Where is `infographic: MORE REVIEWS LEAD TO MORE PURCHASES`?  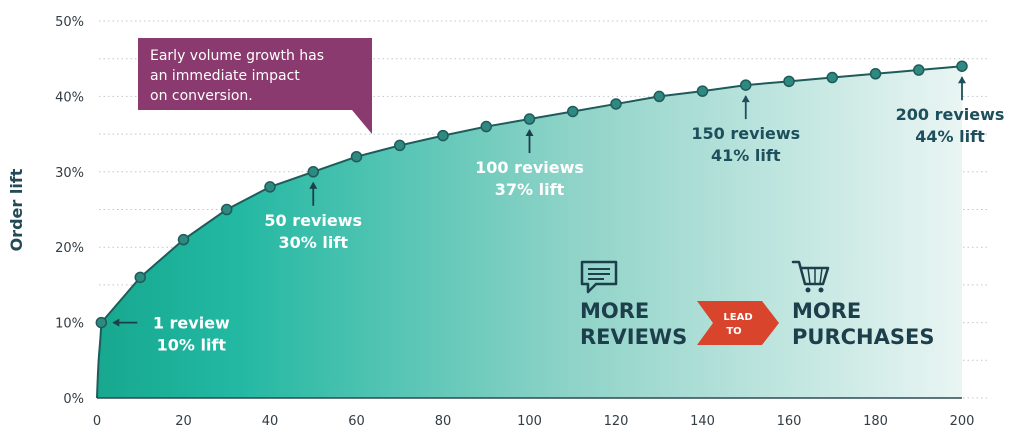
infographic: MORE REVIEWS LEAD TO MORE PURCHASES is located at coordinates (757, 304).